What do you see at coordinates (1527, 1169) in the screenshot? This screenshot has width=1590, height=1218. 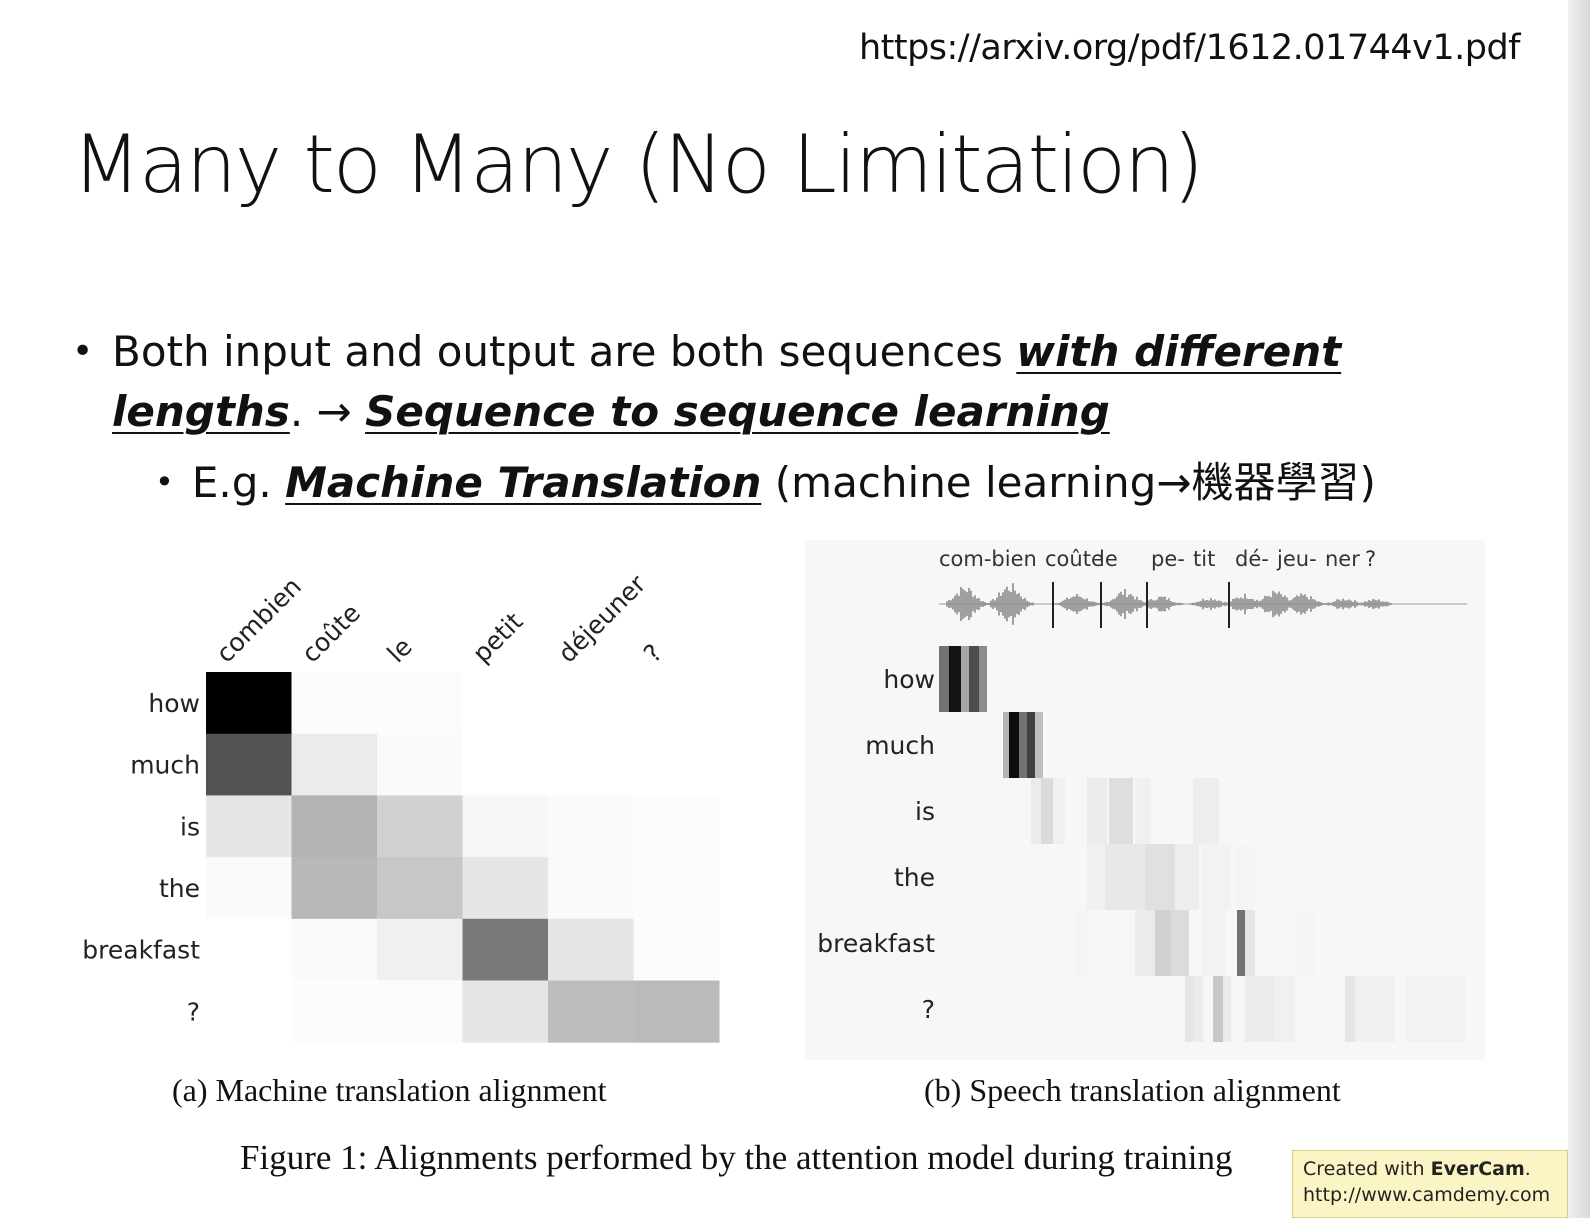 I see `watermark-period: .` at bounding box center [1527, 1169].